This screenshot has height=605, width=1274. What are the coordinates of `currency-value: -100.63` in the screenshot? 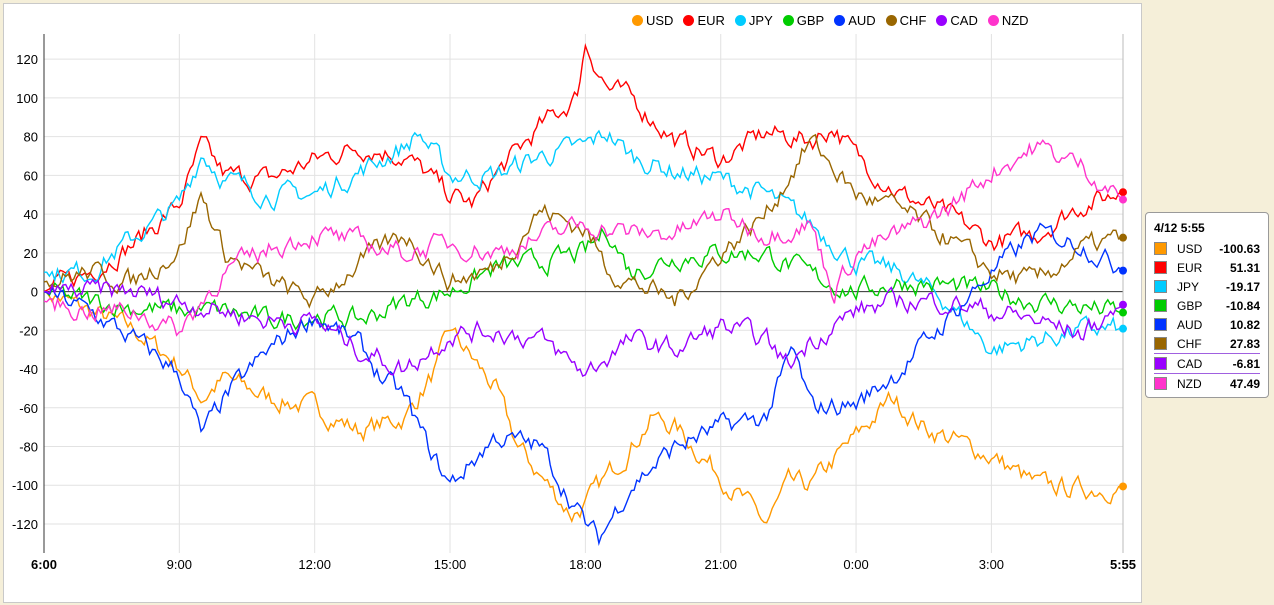 It's located at (1239, 248).